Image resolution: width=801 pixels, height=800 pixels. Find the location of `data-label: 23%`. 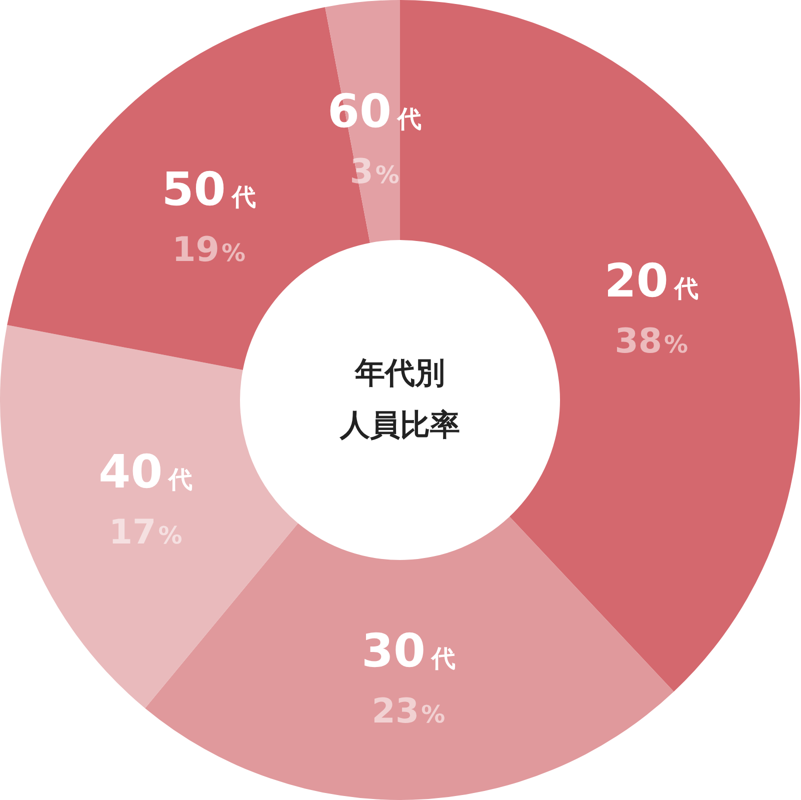

data-label: 23% is located at coordinates (409, 711).